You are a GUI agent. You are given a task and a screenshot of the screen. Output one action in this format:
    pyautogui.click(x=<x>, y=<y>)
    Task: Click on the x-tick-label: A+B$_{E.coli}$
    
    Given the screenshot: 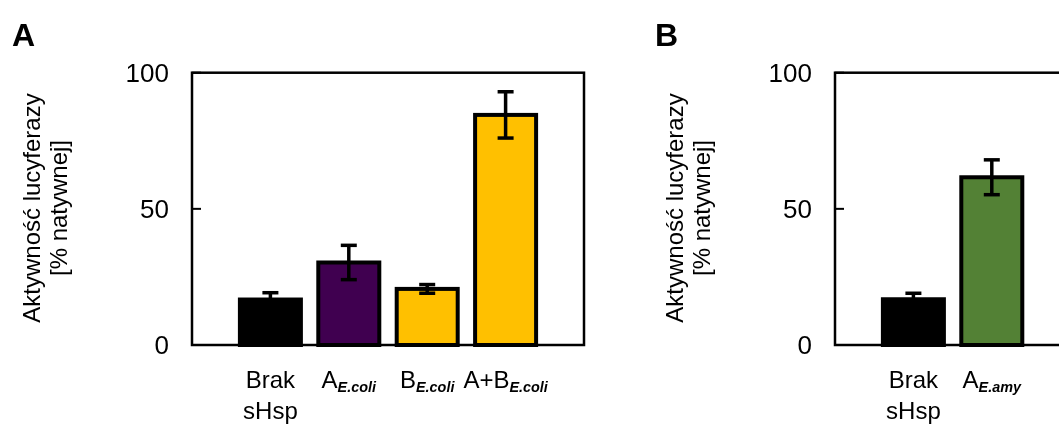 What is the action you would take?
    pyautogui.click(x=506, y=381)
    